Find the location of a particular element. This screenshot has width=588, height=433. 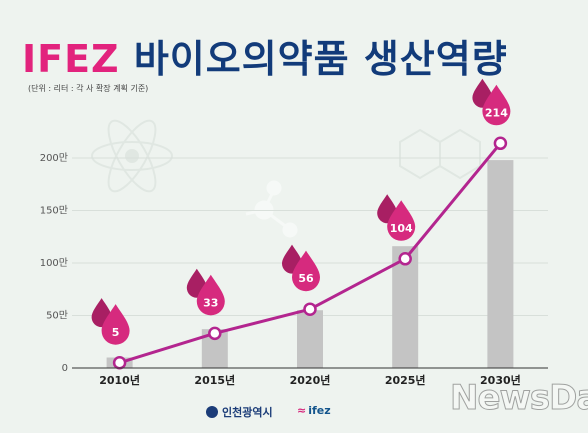

y-tick-label: 100만 is located at coordinates (54, 263).